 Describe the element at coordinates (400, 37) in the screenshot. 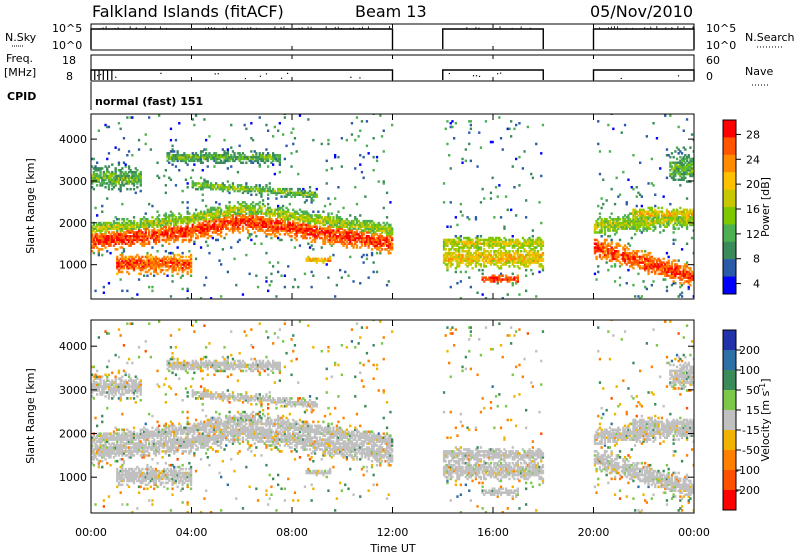

I see `nsky-panel: N.Sky 10^5 10^0 10^5 10^0 N.Search` at that location.